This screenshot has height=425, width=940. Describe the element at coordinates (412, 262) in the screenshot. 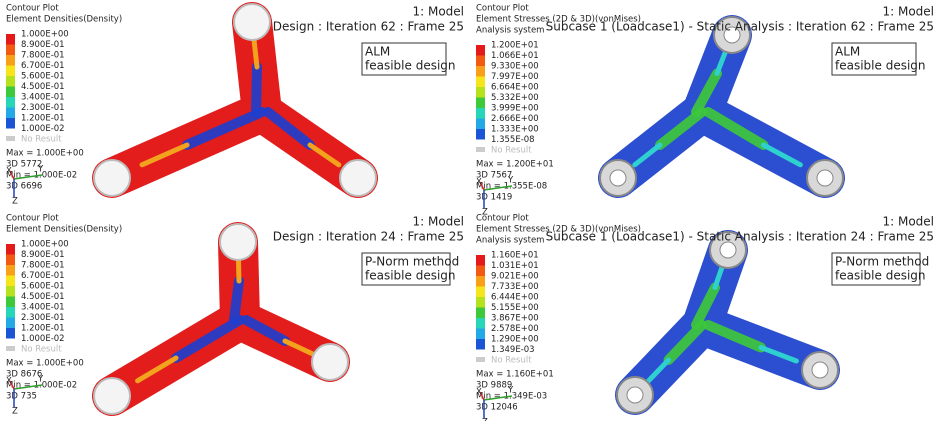

I see `method-text: P-Norm method` at that location.